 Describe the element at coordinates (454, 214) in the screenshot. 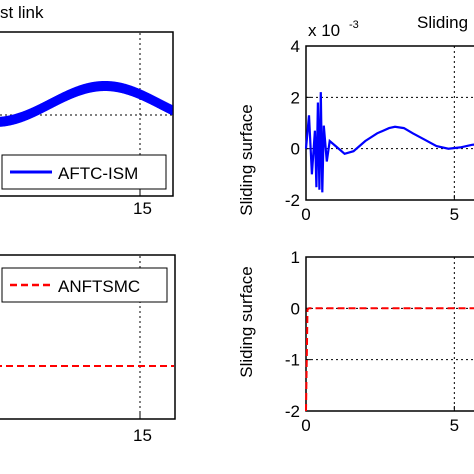

I see `tick-label-x-top-1: 5` at that location.